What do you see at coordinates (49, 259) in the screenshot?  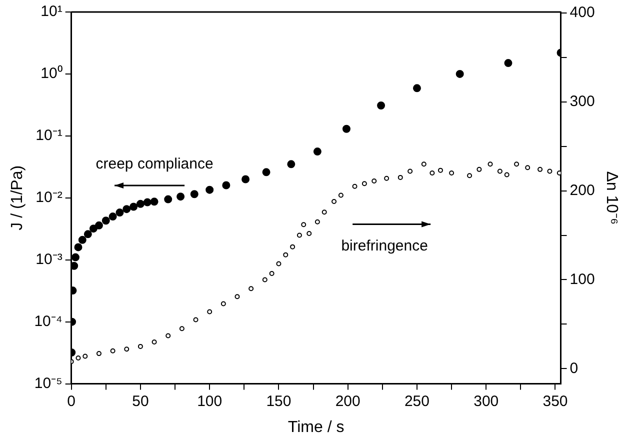 I see `y-tick-label: 10⁻³` at bounding box center [49, 259].